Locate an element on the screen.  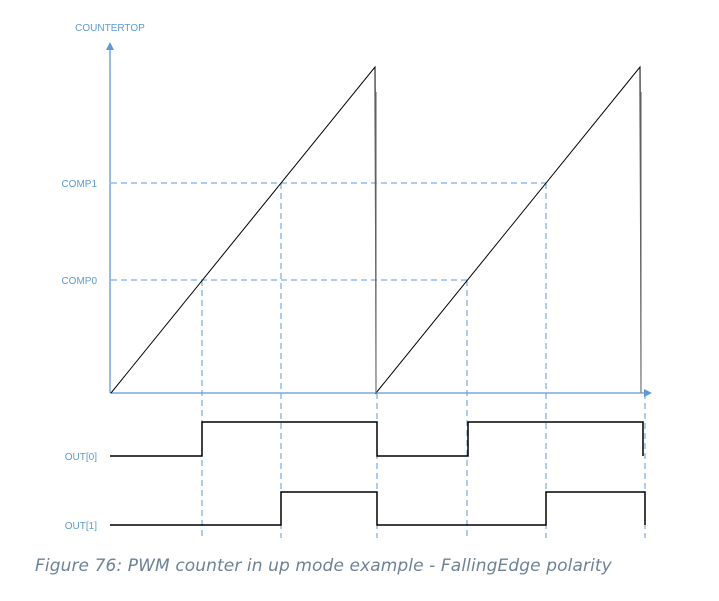
comp0-label: COMP0 is located at coordinates (79, 281).